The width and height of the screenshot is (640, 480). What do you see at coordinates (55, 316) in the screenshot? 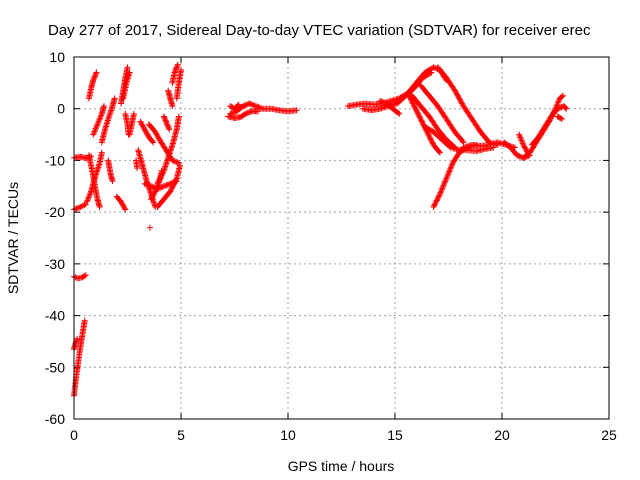
I see `y-tick-label: -40` at bounding box center [55, 316].